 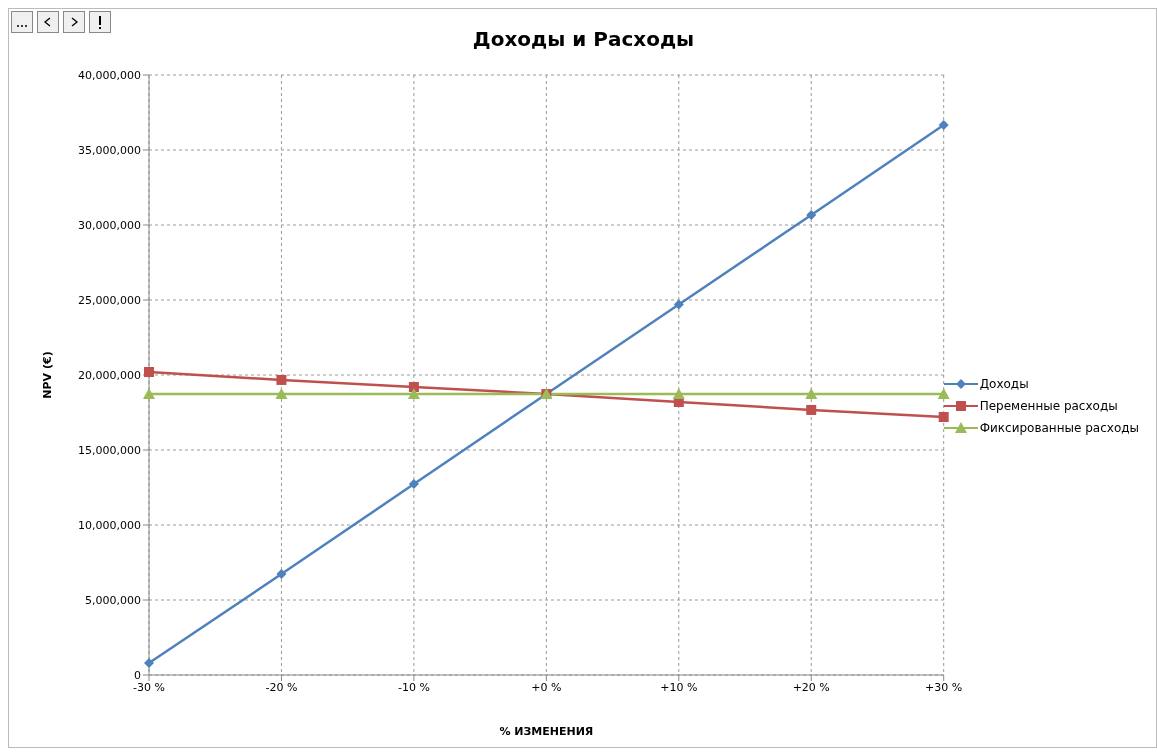 I want to click on x-tick-label: +10 %, so click(x=679, y=687).